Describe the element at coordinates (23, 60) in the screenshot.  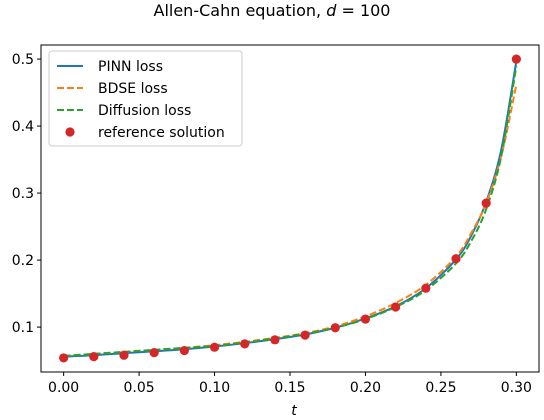
I see `y-tick-label: 0.5` at that location.